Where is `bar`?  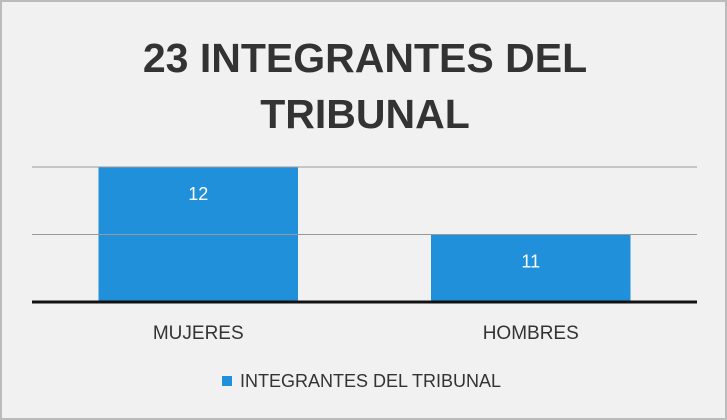 bar is located at coordinates (531, 268).